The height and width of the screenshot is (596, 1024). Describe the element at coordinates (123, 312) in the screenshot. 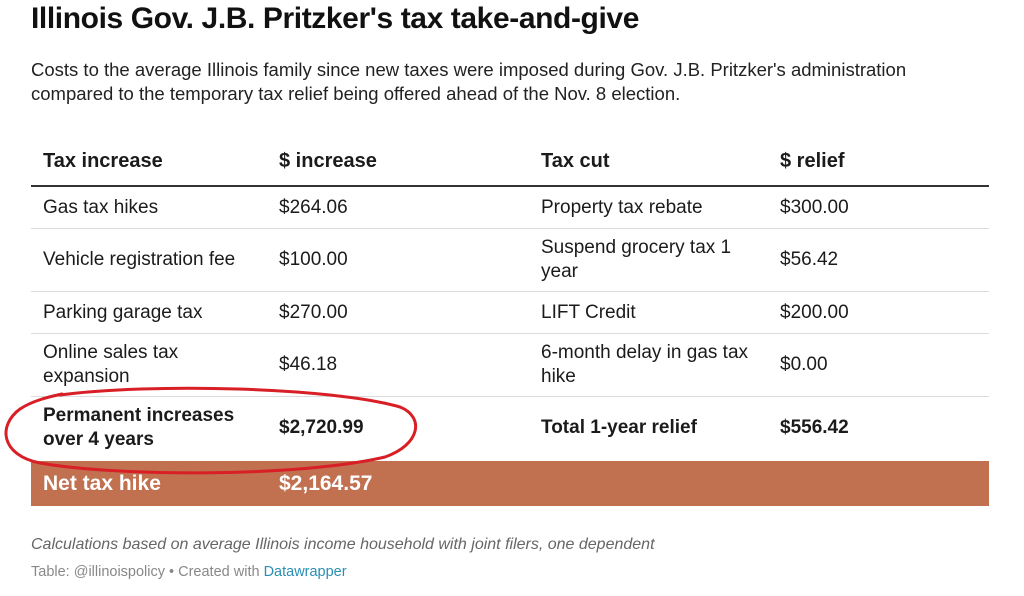

I see `cell-tax-increase: Parking garage tax` at that location.